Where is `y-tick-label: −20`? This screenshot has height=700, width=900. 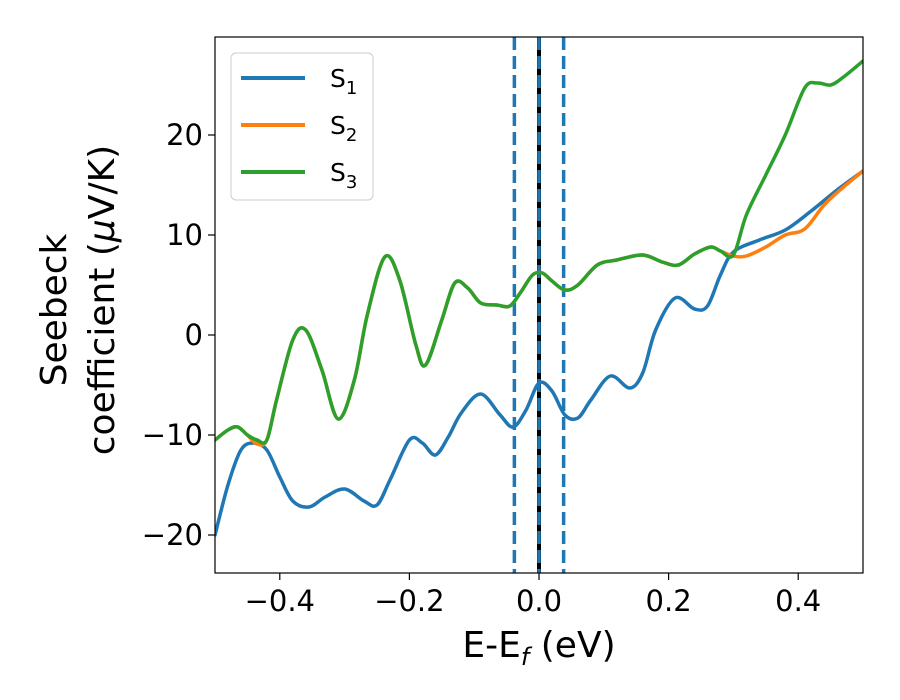 y-tick-label: −20 is located at coordinates (172, 535).